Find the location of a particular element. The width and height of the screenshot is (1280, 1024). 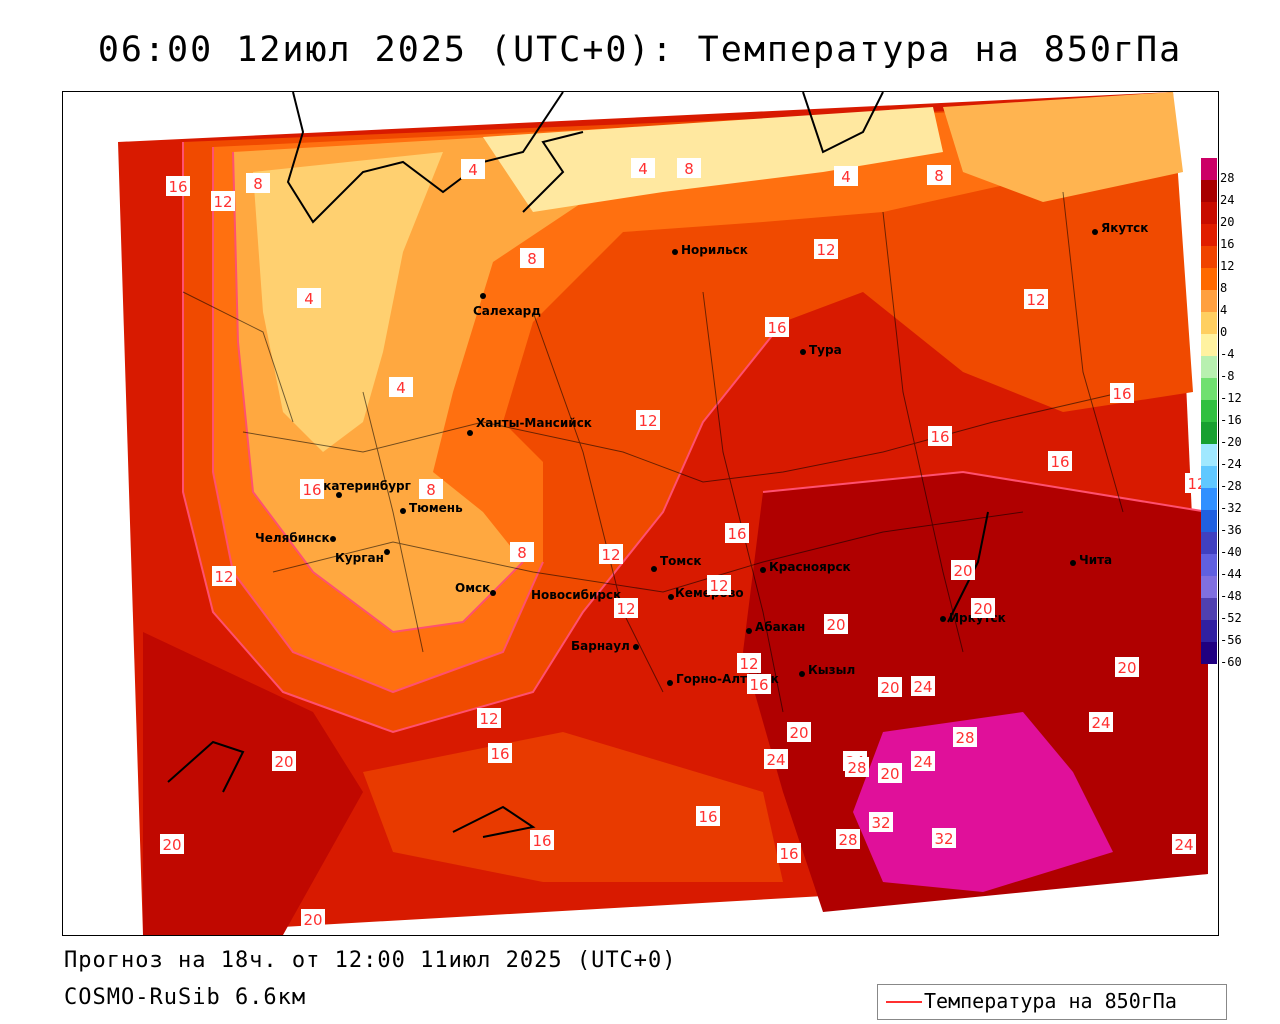

colorbar-tick-label: 28 is located at coordinates (1227, 178).